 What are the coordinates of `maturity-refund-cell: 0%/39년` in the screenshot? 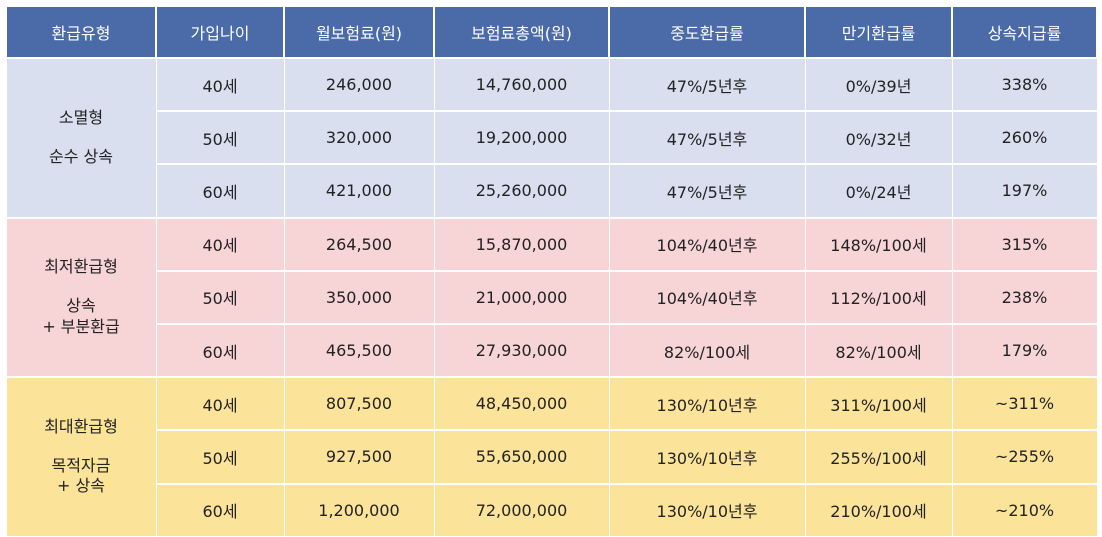 It's located at (878, 84).